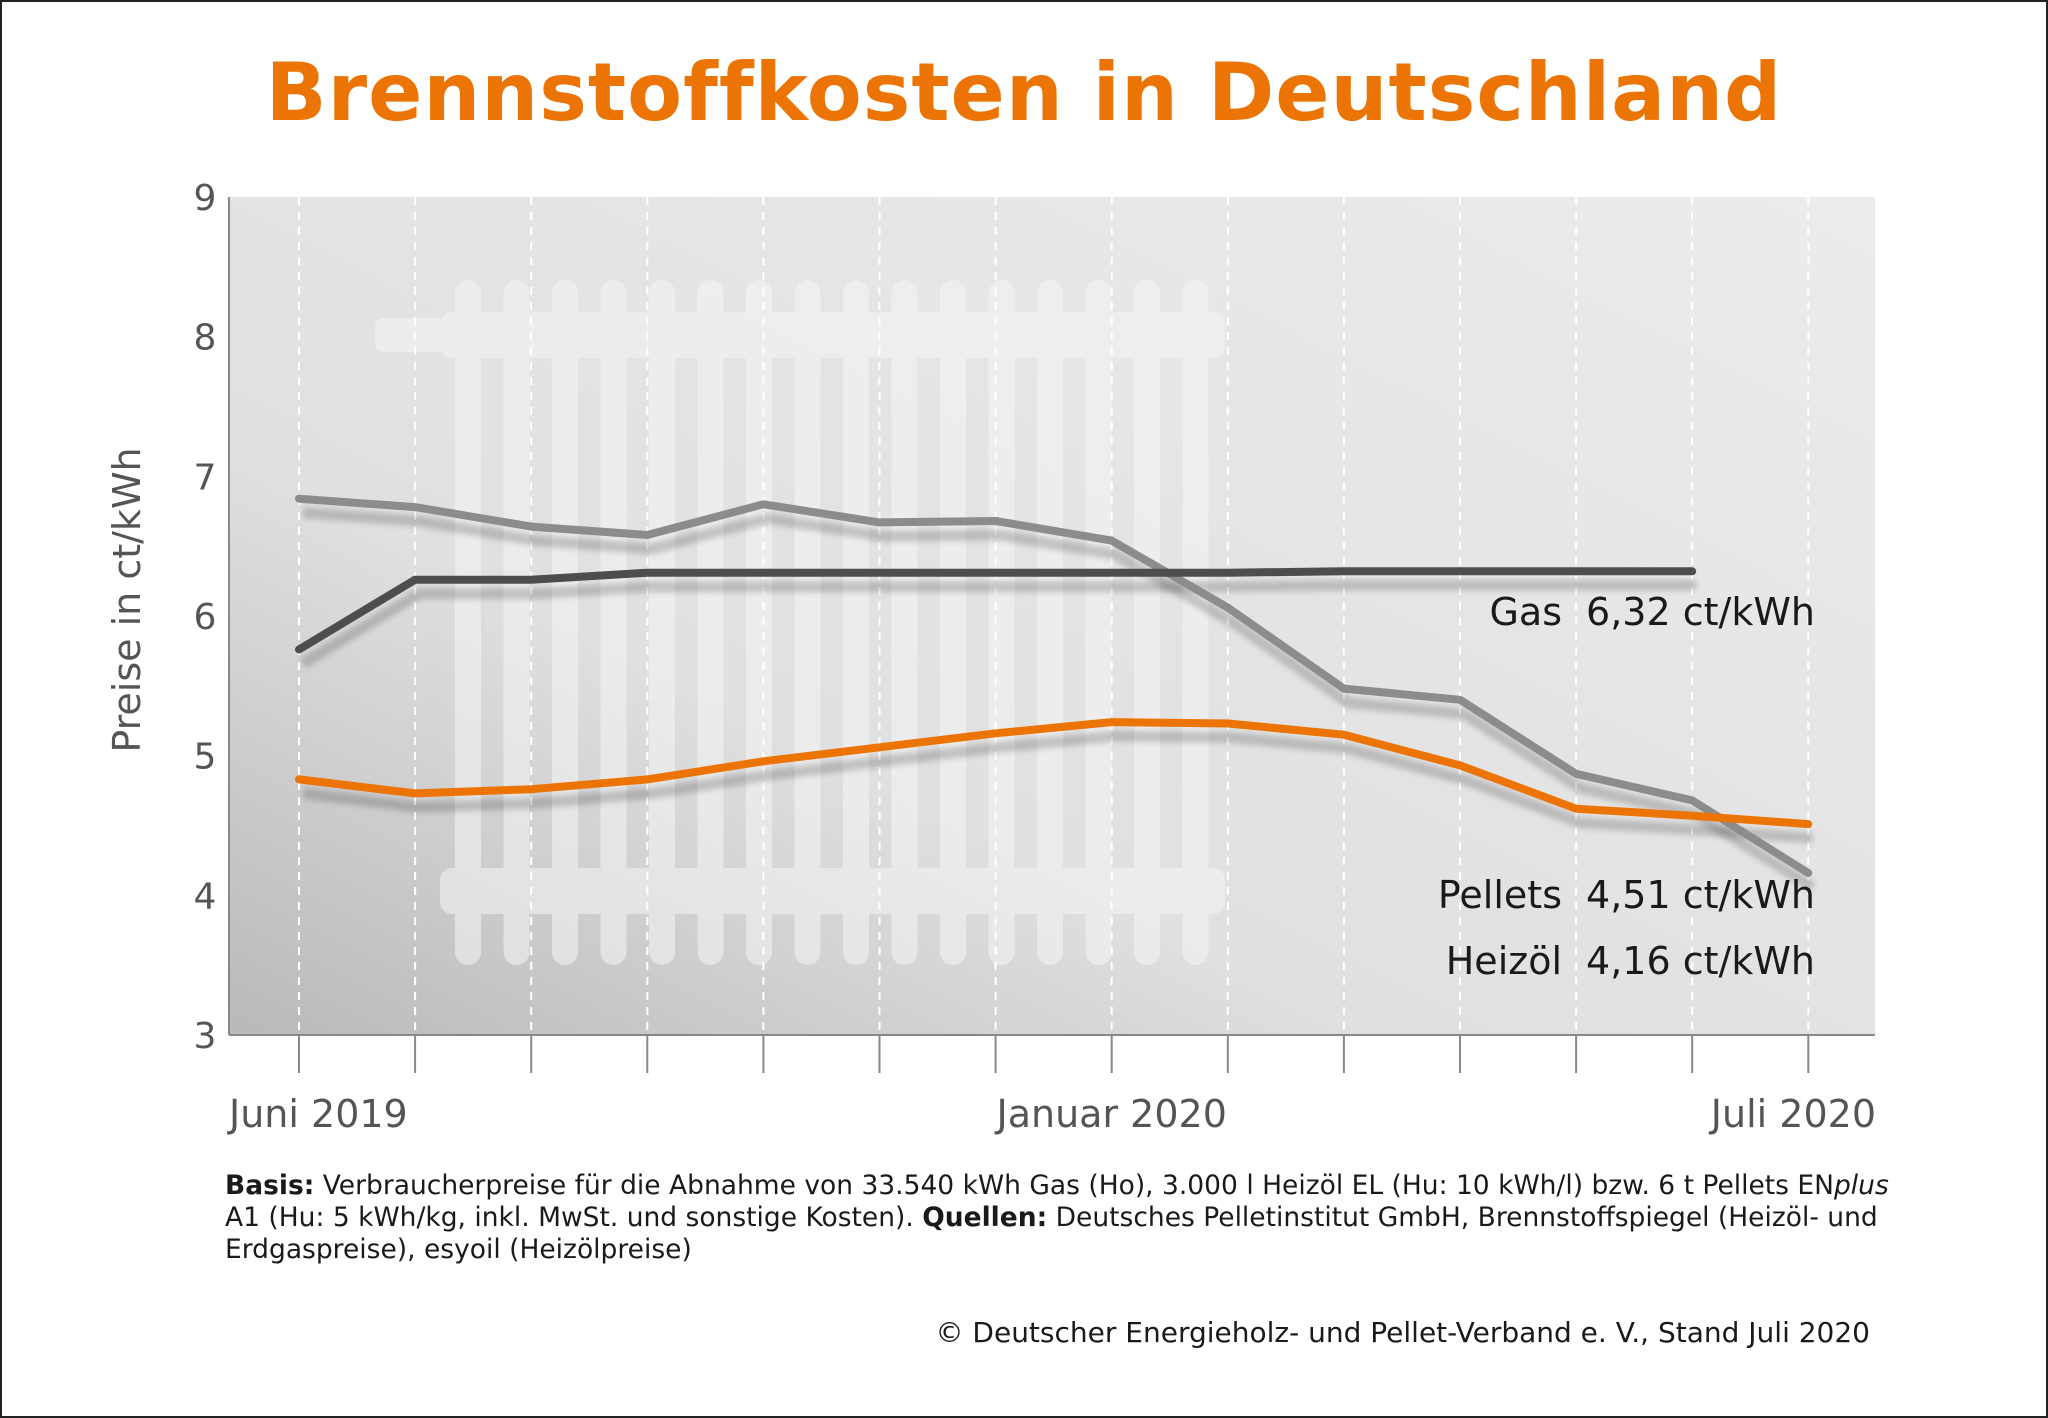 This screenshot has width=2048, height=1418. Describe the element at coordinates (205, 757) in the screenshot. I see `y-tick-label: 5` at that location.